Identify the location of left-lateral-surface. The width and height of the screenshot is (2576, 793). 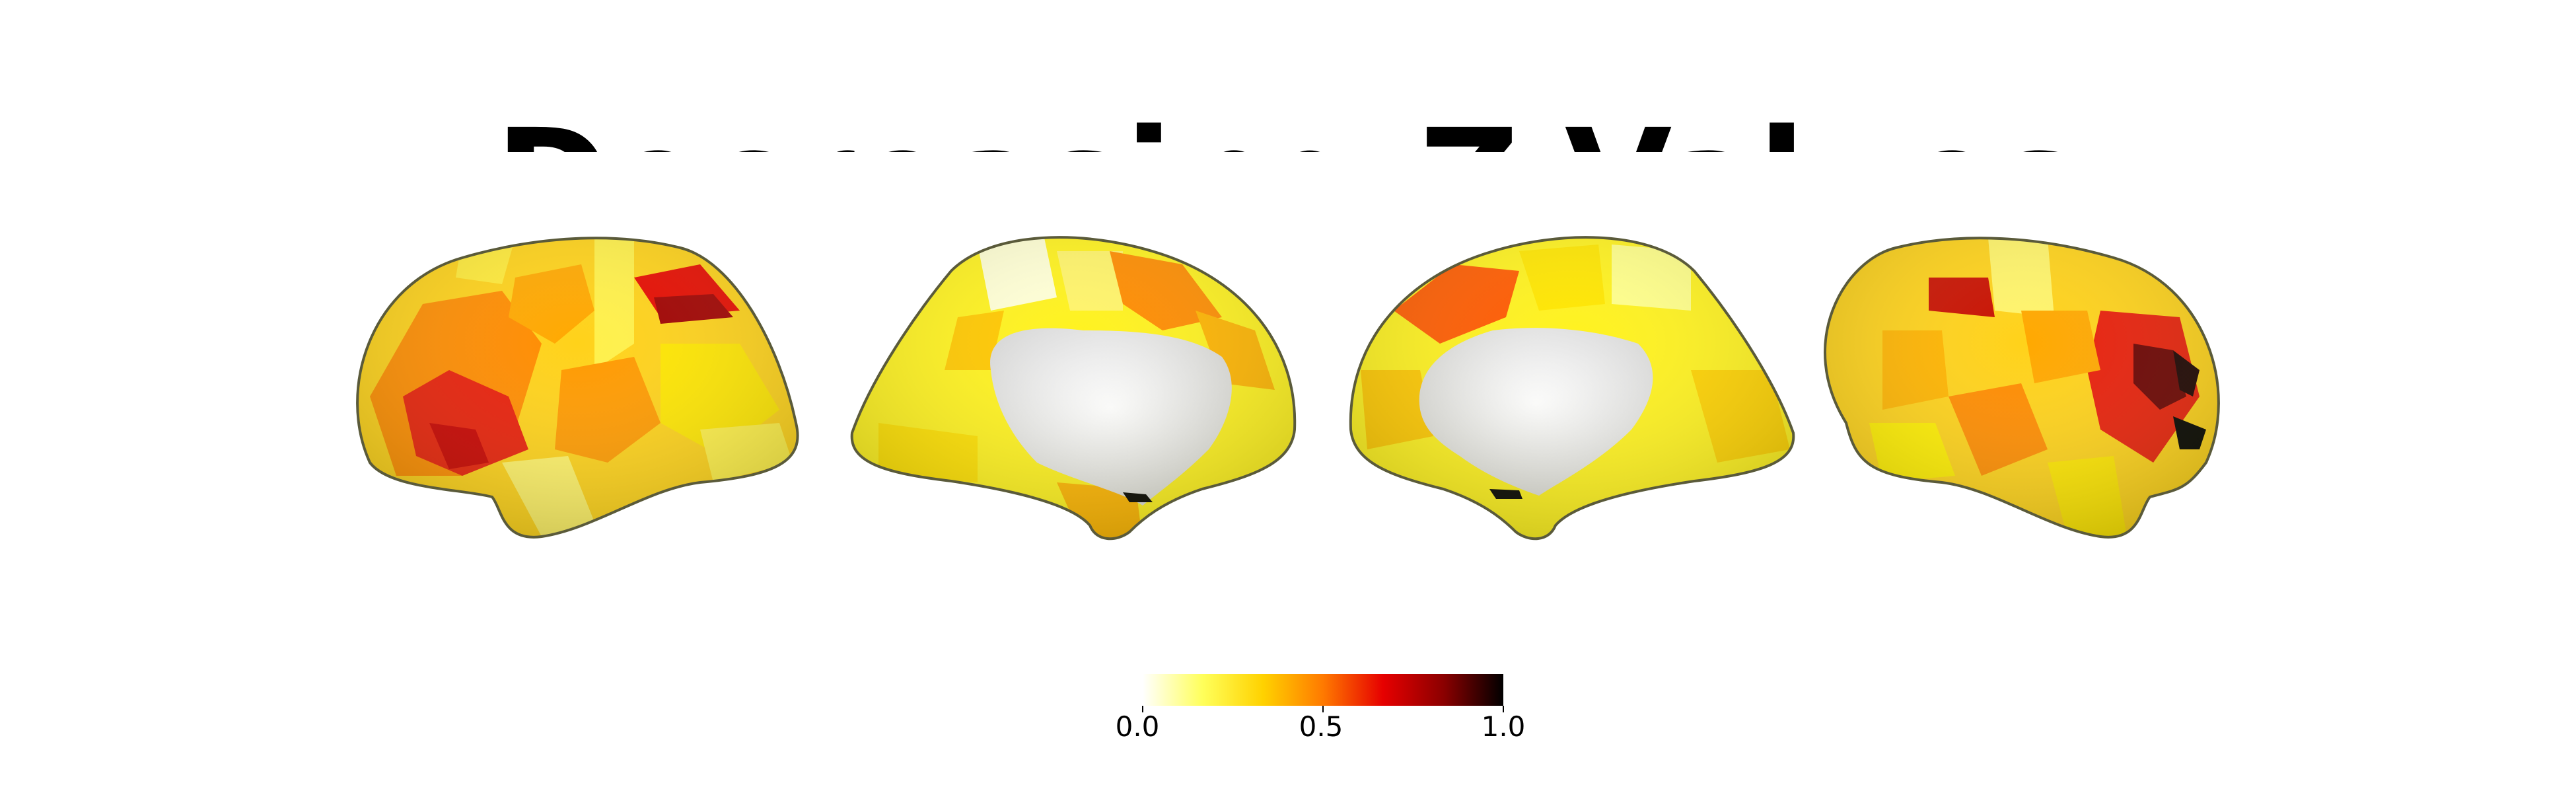
(577, 388).